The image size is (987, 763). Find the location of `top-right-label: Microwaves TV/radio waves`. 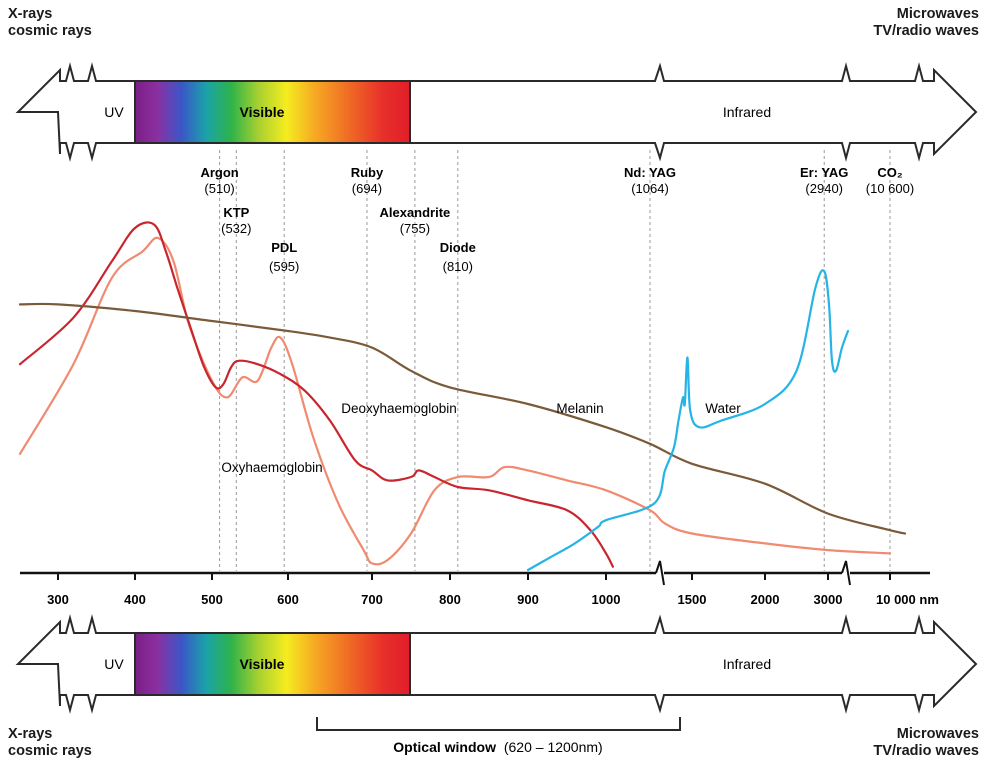

top-right-label: Microwaves TV/radio waves is located at coordinates (926, 23).